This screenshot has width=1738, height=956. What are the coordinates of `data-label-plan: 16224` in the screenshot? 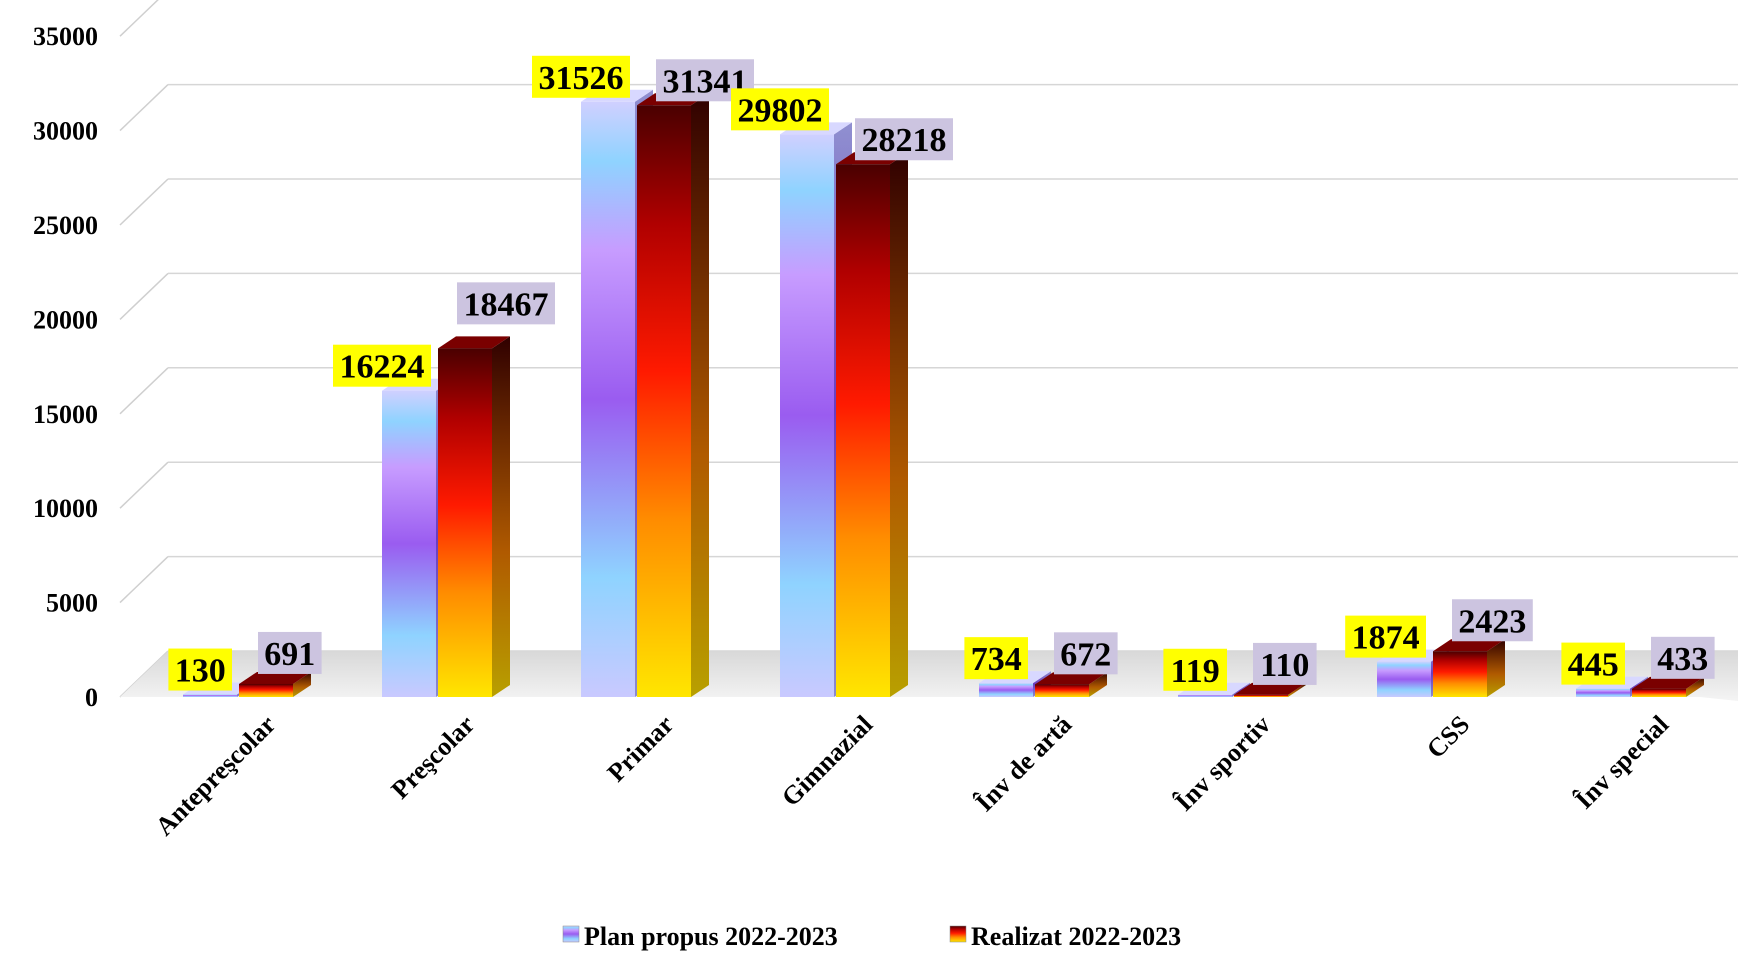 It's located at (382, 365).